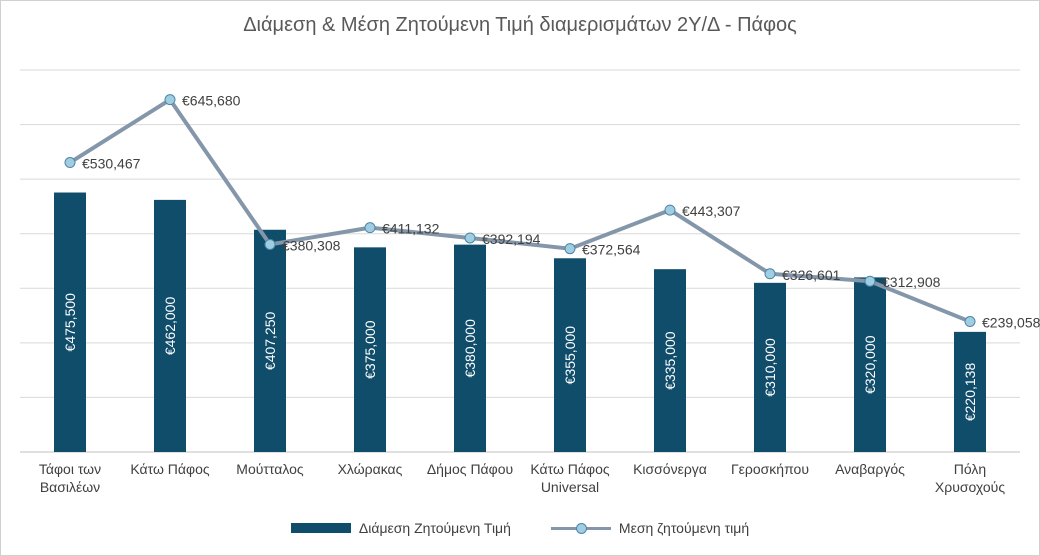 This screenshot has width=1040, height=556. Describe the element at coordinates (70, 487) in the screenshot. I see `category-label: Βασιλέων` at that location.